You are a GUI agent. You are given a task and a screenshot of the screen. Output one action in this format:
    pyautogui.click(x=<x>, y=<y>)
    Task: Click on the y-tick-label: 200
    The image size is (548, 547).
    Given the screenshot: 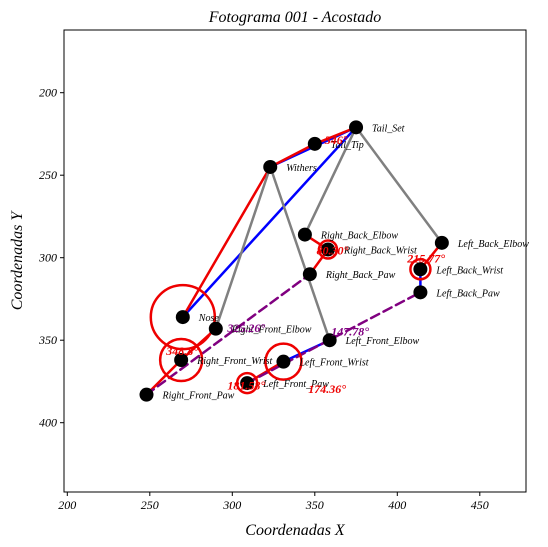 What is the action you would take?
    pyautogui.click(x=48, y=93)
    